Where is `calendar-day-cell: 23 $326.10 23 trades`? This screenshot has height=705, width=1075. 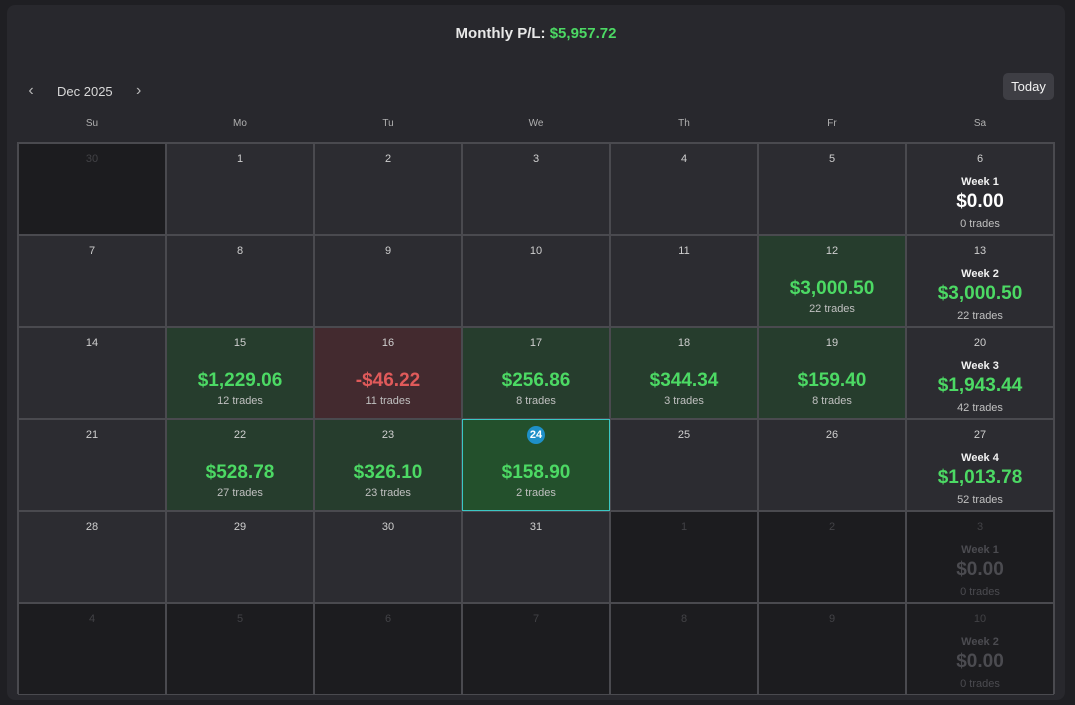 calendar-day-cell: 23 $326.10 23 trades is located at coordinates (388, 465).